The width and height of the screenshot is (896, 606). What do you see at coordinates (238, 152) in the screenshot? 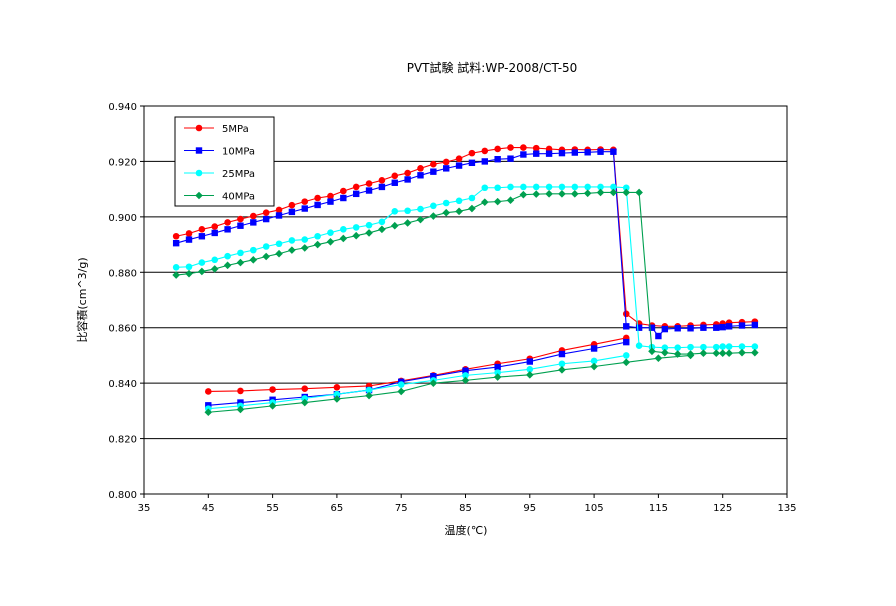
I see `legend-label: 10MPa` at bounding box center [238, 152].